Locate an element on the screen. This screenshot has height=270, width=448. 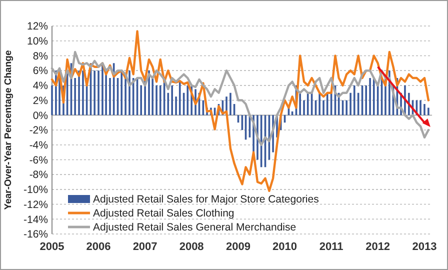
x-tick-label: 2011 is located at coordinates (331, 247).